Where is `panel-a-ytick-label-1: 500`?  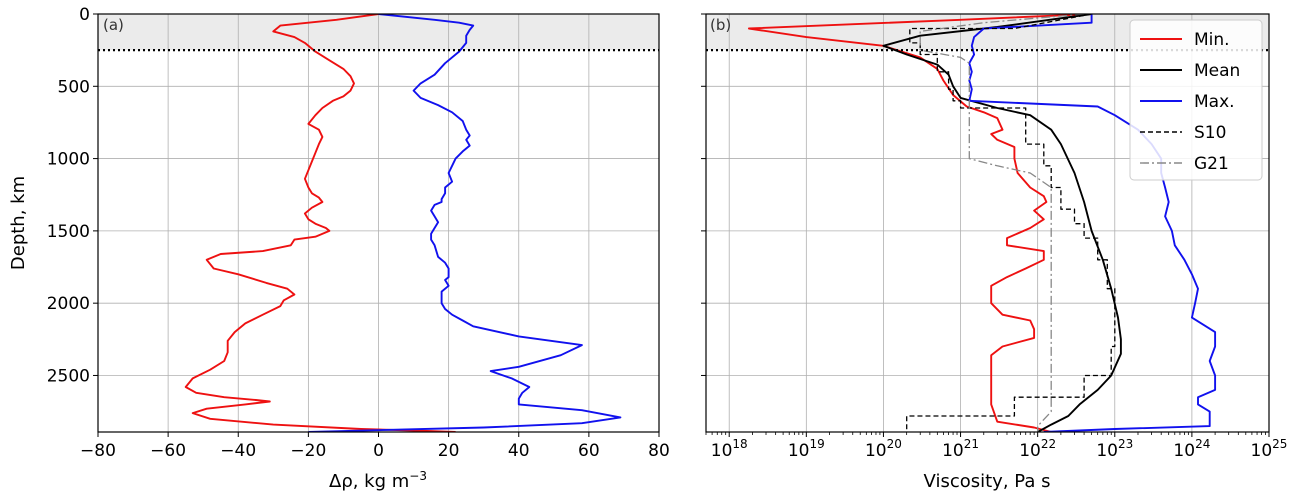 panel-a-ytick-label-1: 500 is located at coordinates (74, 87).